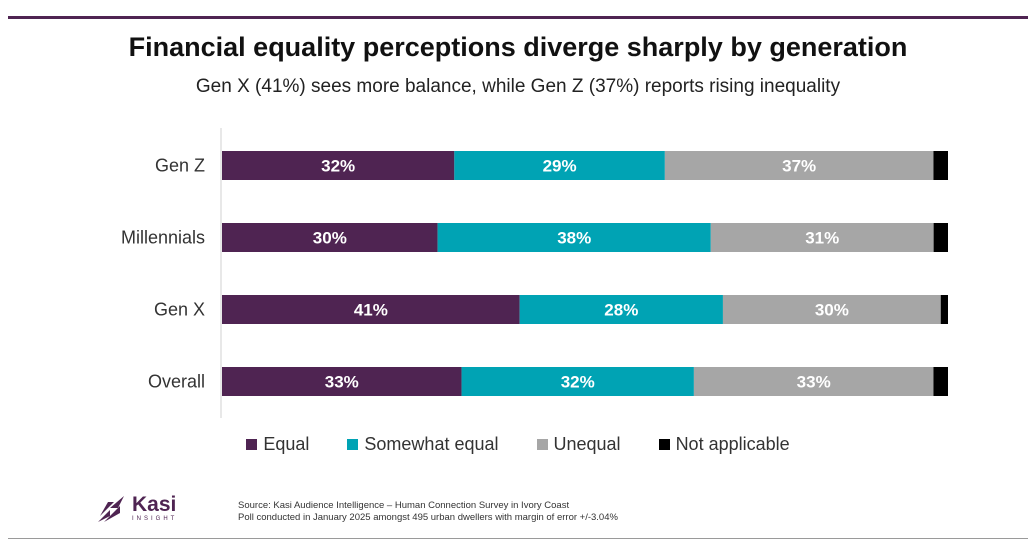 The image size is (1036, 550). I want to click on bar-gen-x-equal, so click(371, 309).